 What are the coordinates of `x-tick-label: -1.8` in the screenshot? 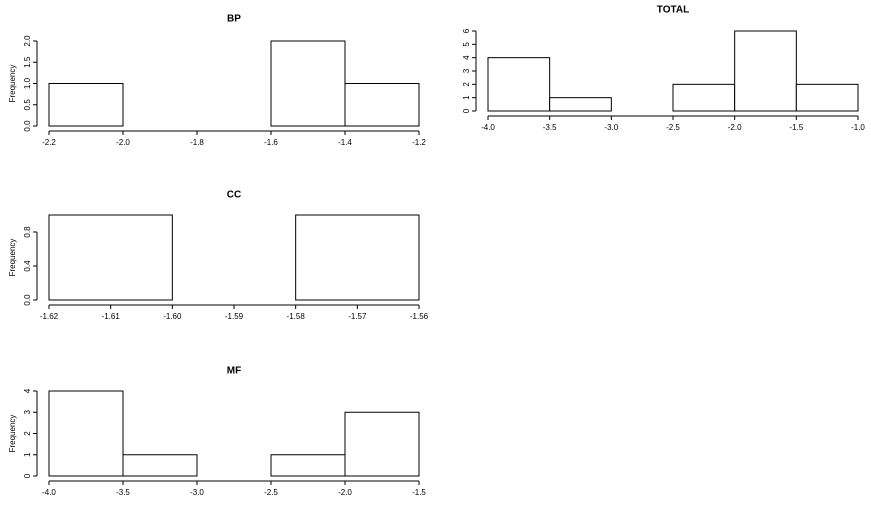 It's located at (197, 142).